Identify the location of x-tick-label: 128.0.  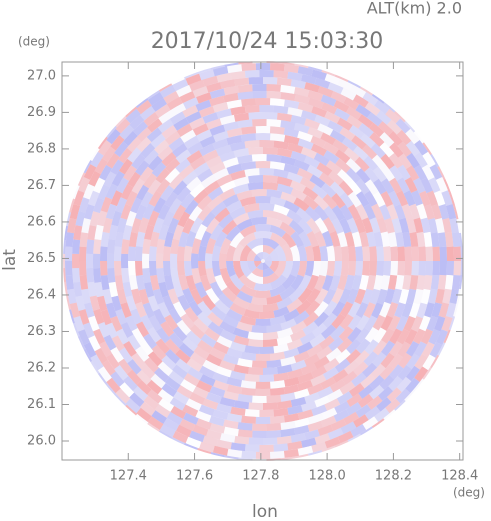
(327, 476).